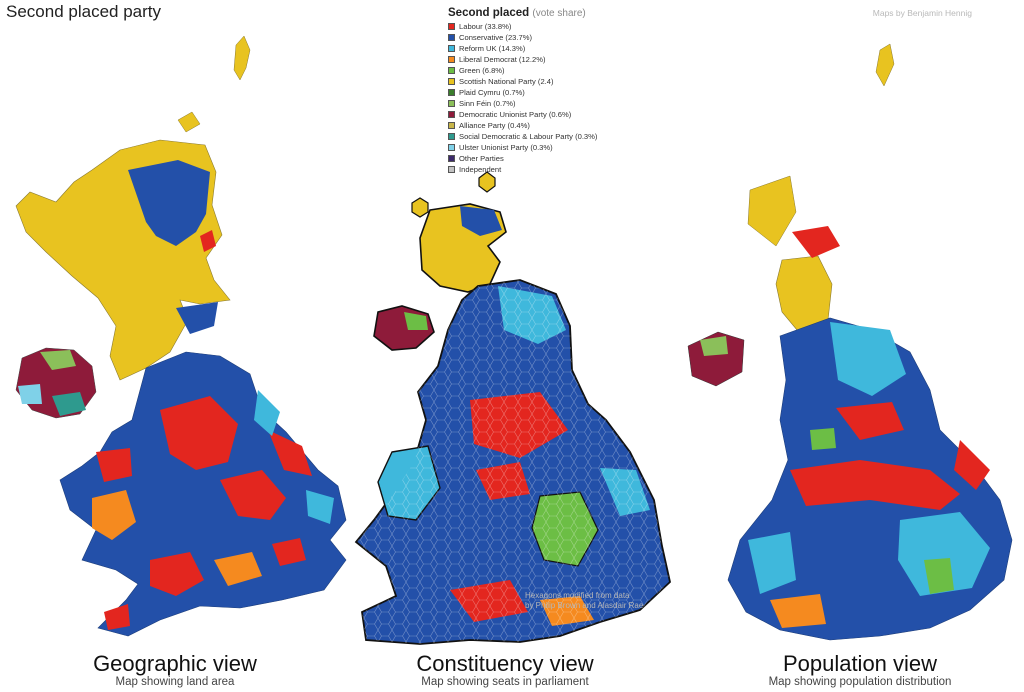 The width and height of the screenshot is (1024, 692). What do you see at coordinates (515, 115) in the screenshot?
I see `legend-label: Democratic Unionist Party (0.6%)` at bounding box center [515, 115].